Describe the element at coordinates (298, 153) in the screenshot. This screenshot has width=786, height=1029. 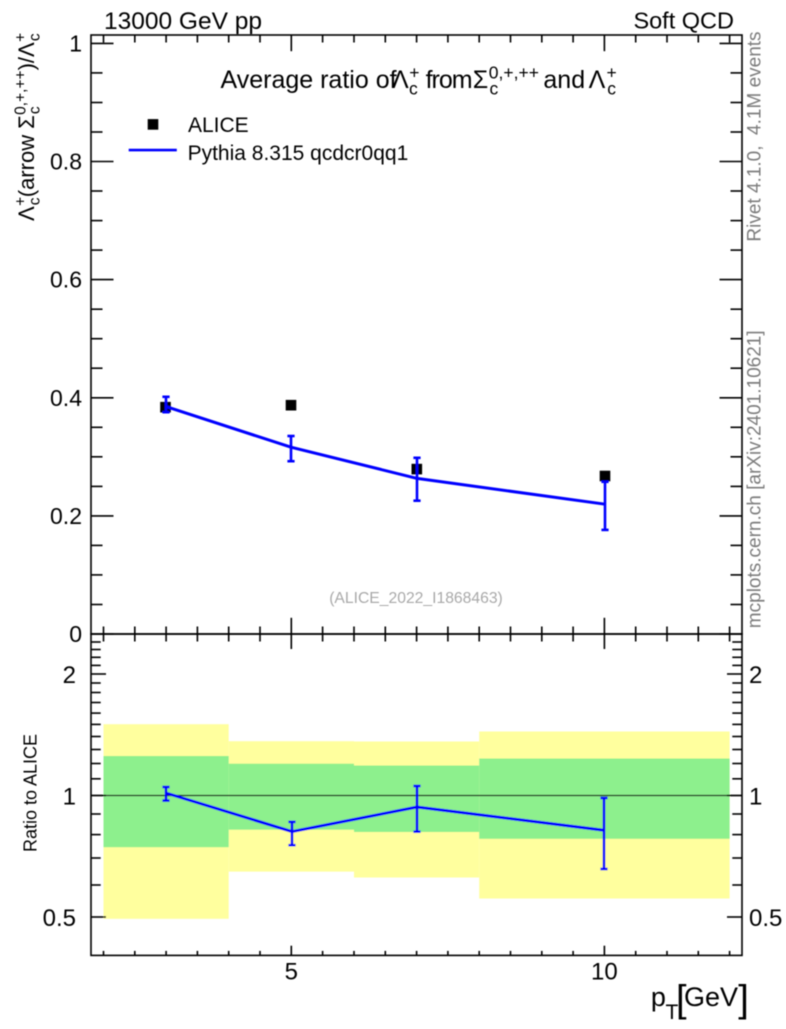
I see `svg-text: Pythia 8.315 qcdcr0qq1` at that location.